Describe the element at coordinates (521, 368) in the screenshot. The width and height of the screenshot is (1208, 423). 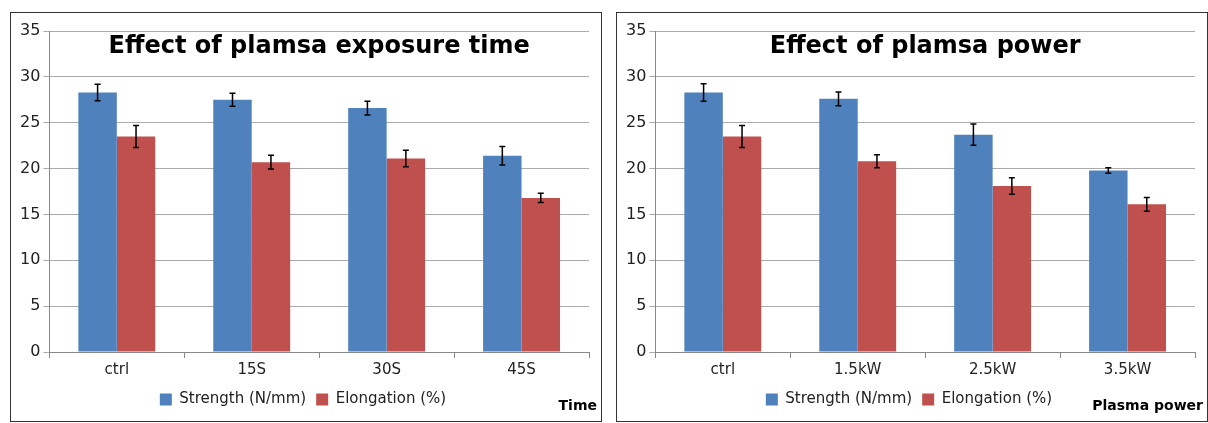
I see `x-tick-label: 45S` at that location.